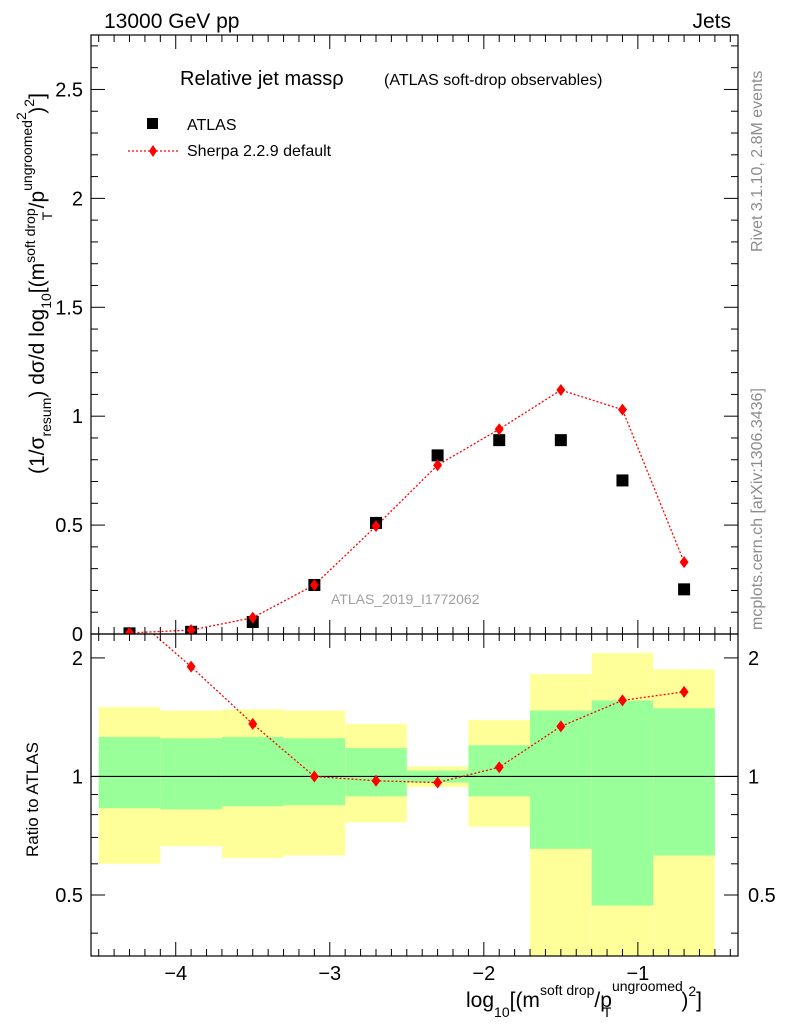  I want to click on ratio-y-tick-label-right: 0.5, so click(762, 896).